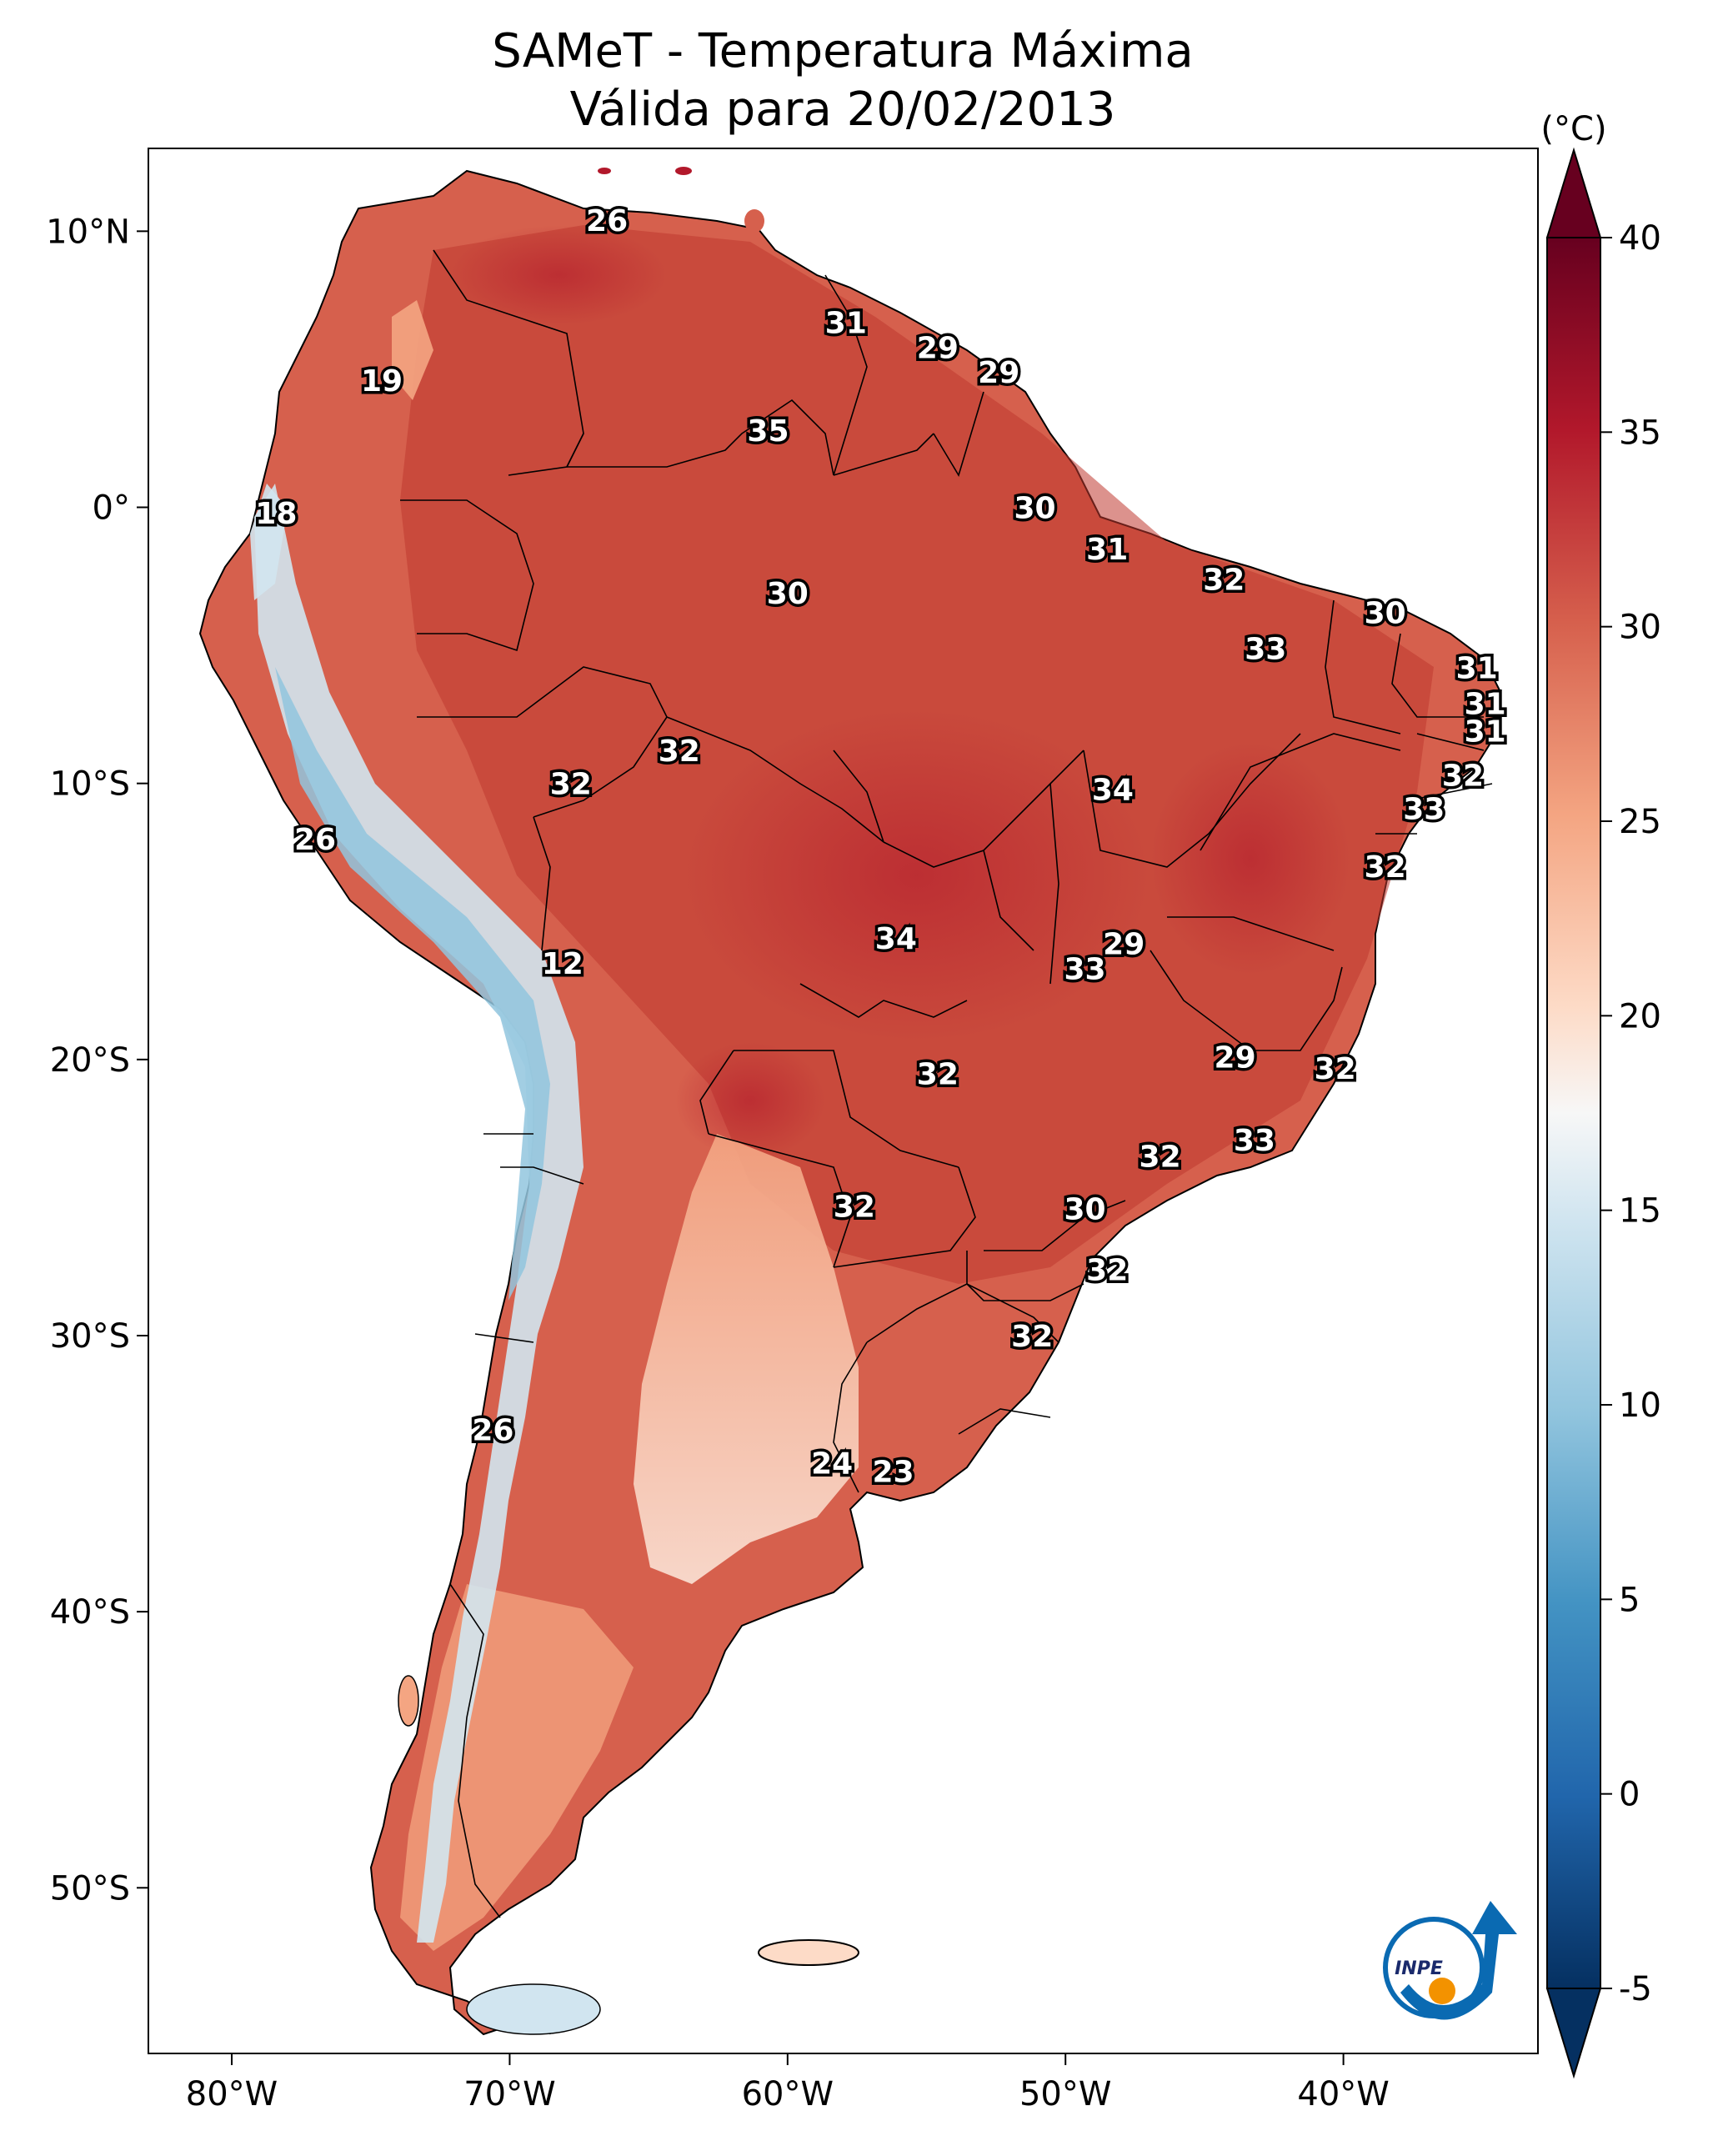 The image size is (1723, 2156). Describe the element at coordinates (88, 232) in the screenshot. I see `y-tick-label: 10°N` at that location.